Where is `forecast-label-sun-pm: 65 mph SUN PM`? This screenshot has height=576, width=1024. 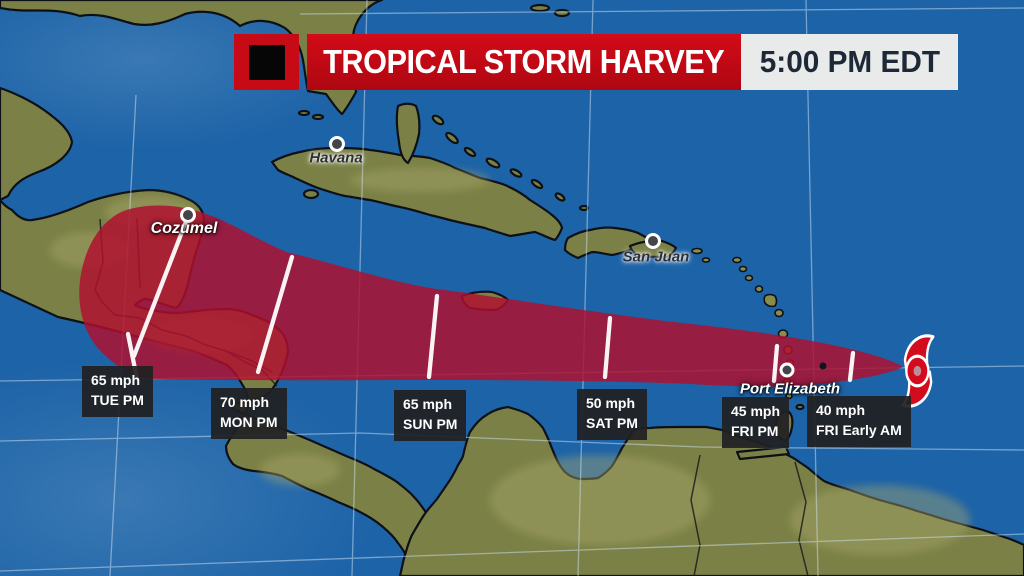 forecast-label-sun-pm: 65 mph SUN PM is located at coordinates (430, 415).